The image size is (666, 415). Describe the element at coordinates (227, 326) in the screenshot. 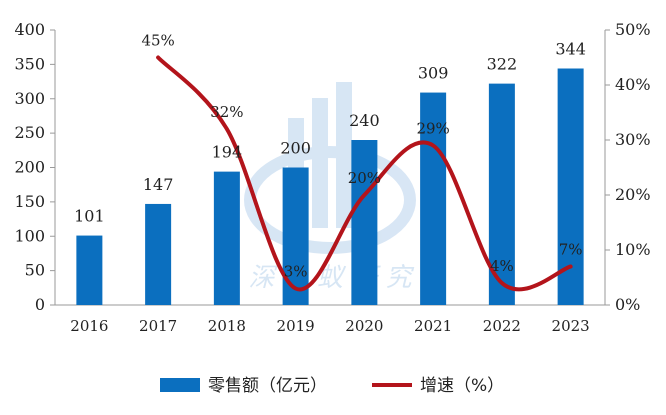

I see `x-tick-label: 2018` at that location.